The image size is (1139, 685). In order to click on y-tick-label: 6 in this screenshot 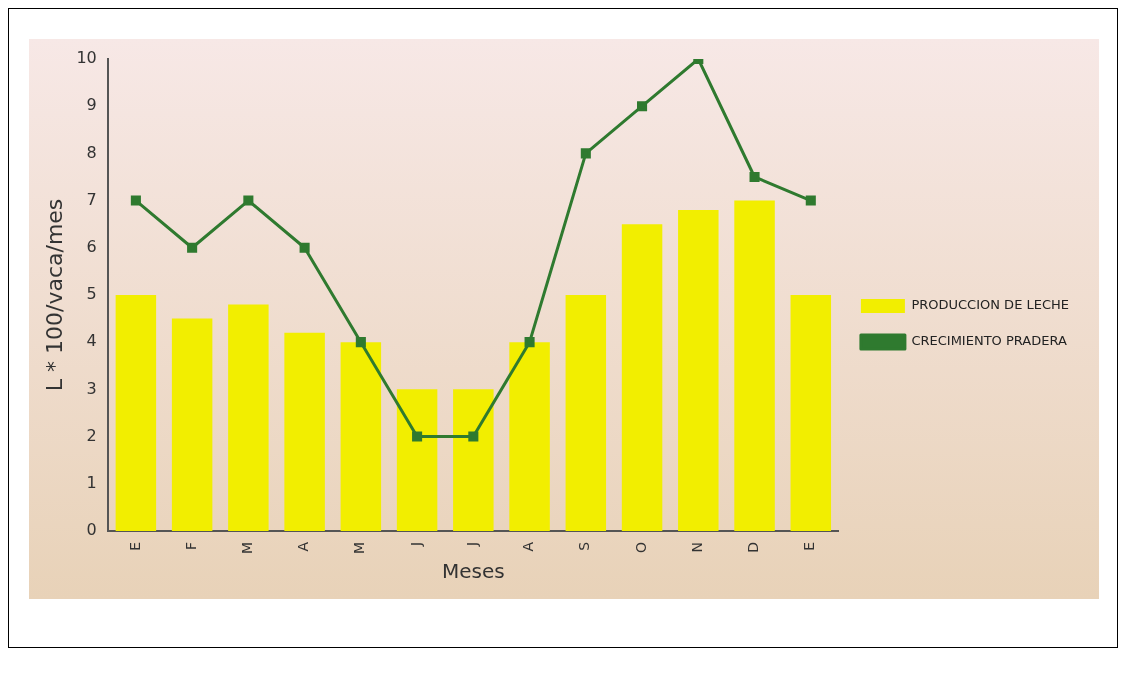, I will do `click(91, 246)`.